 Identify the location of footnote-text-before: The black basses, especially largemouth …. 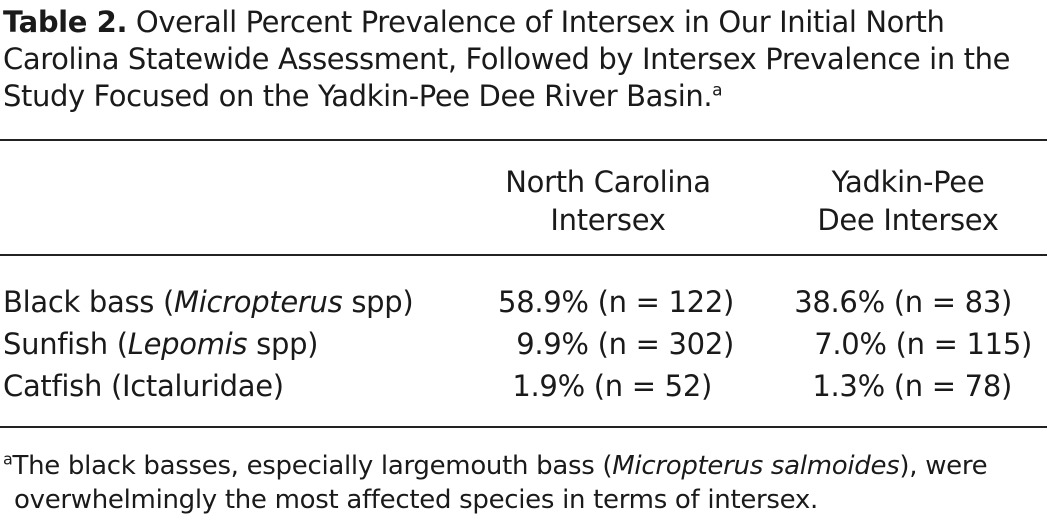
(312, 466).